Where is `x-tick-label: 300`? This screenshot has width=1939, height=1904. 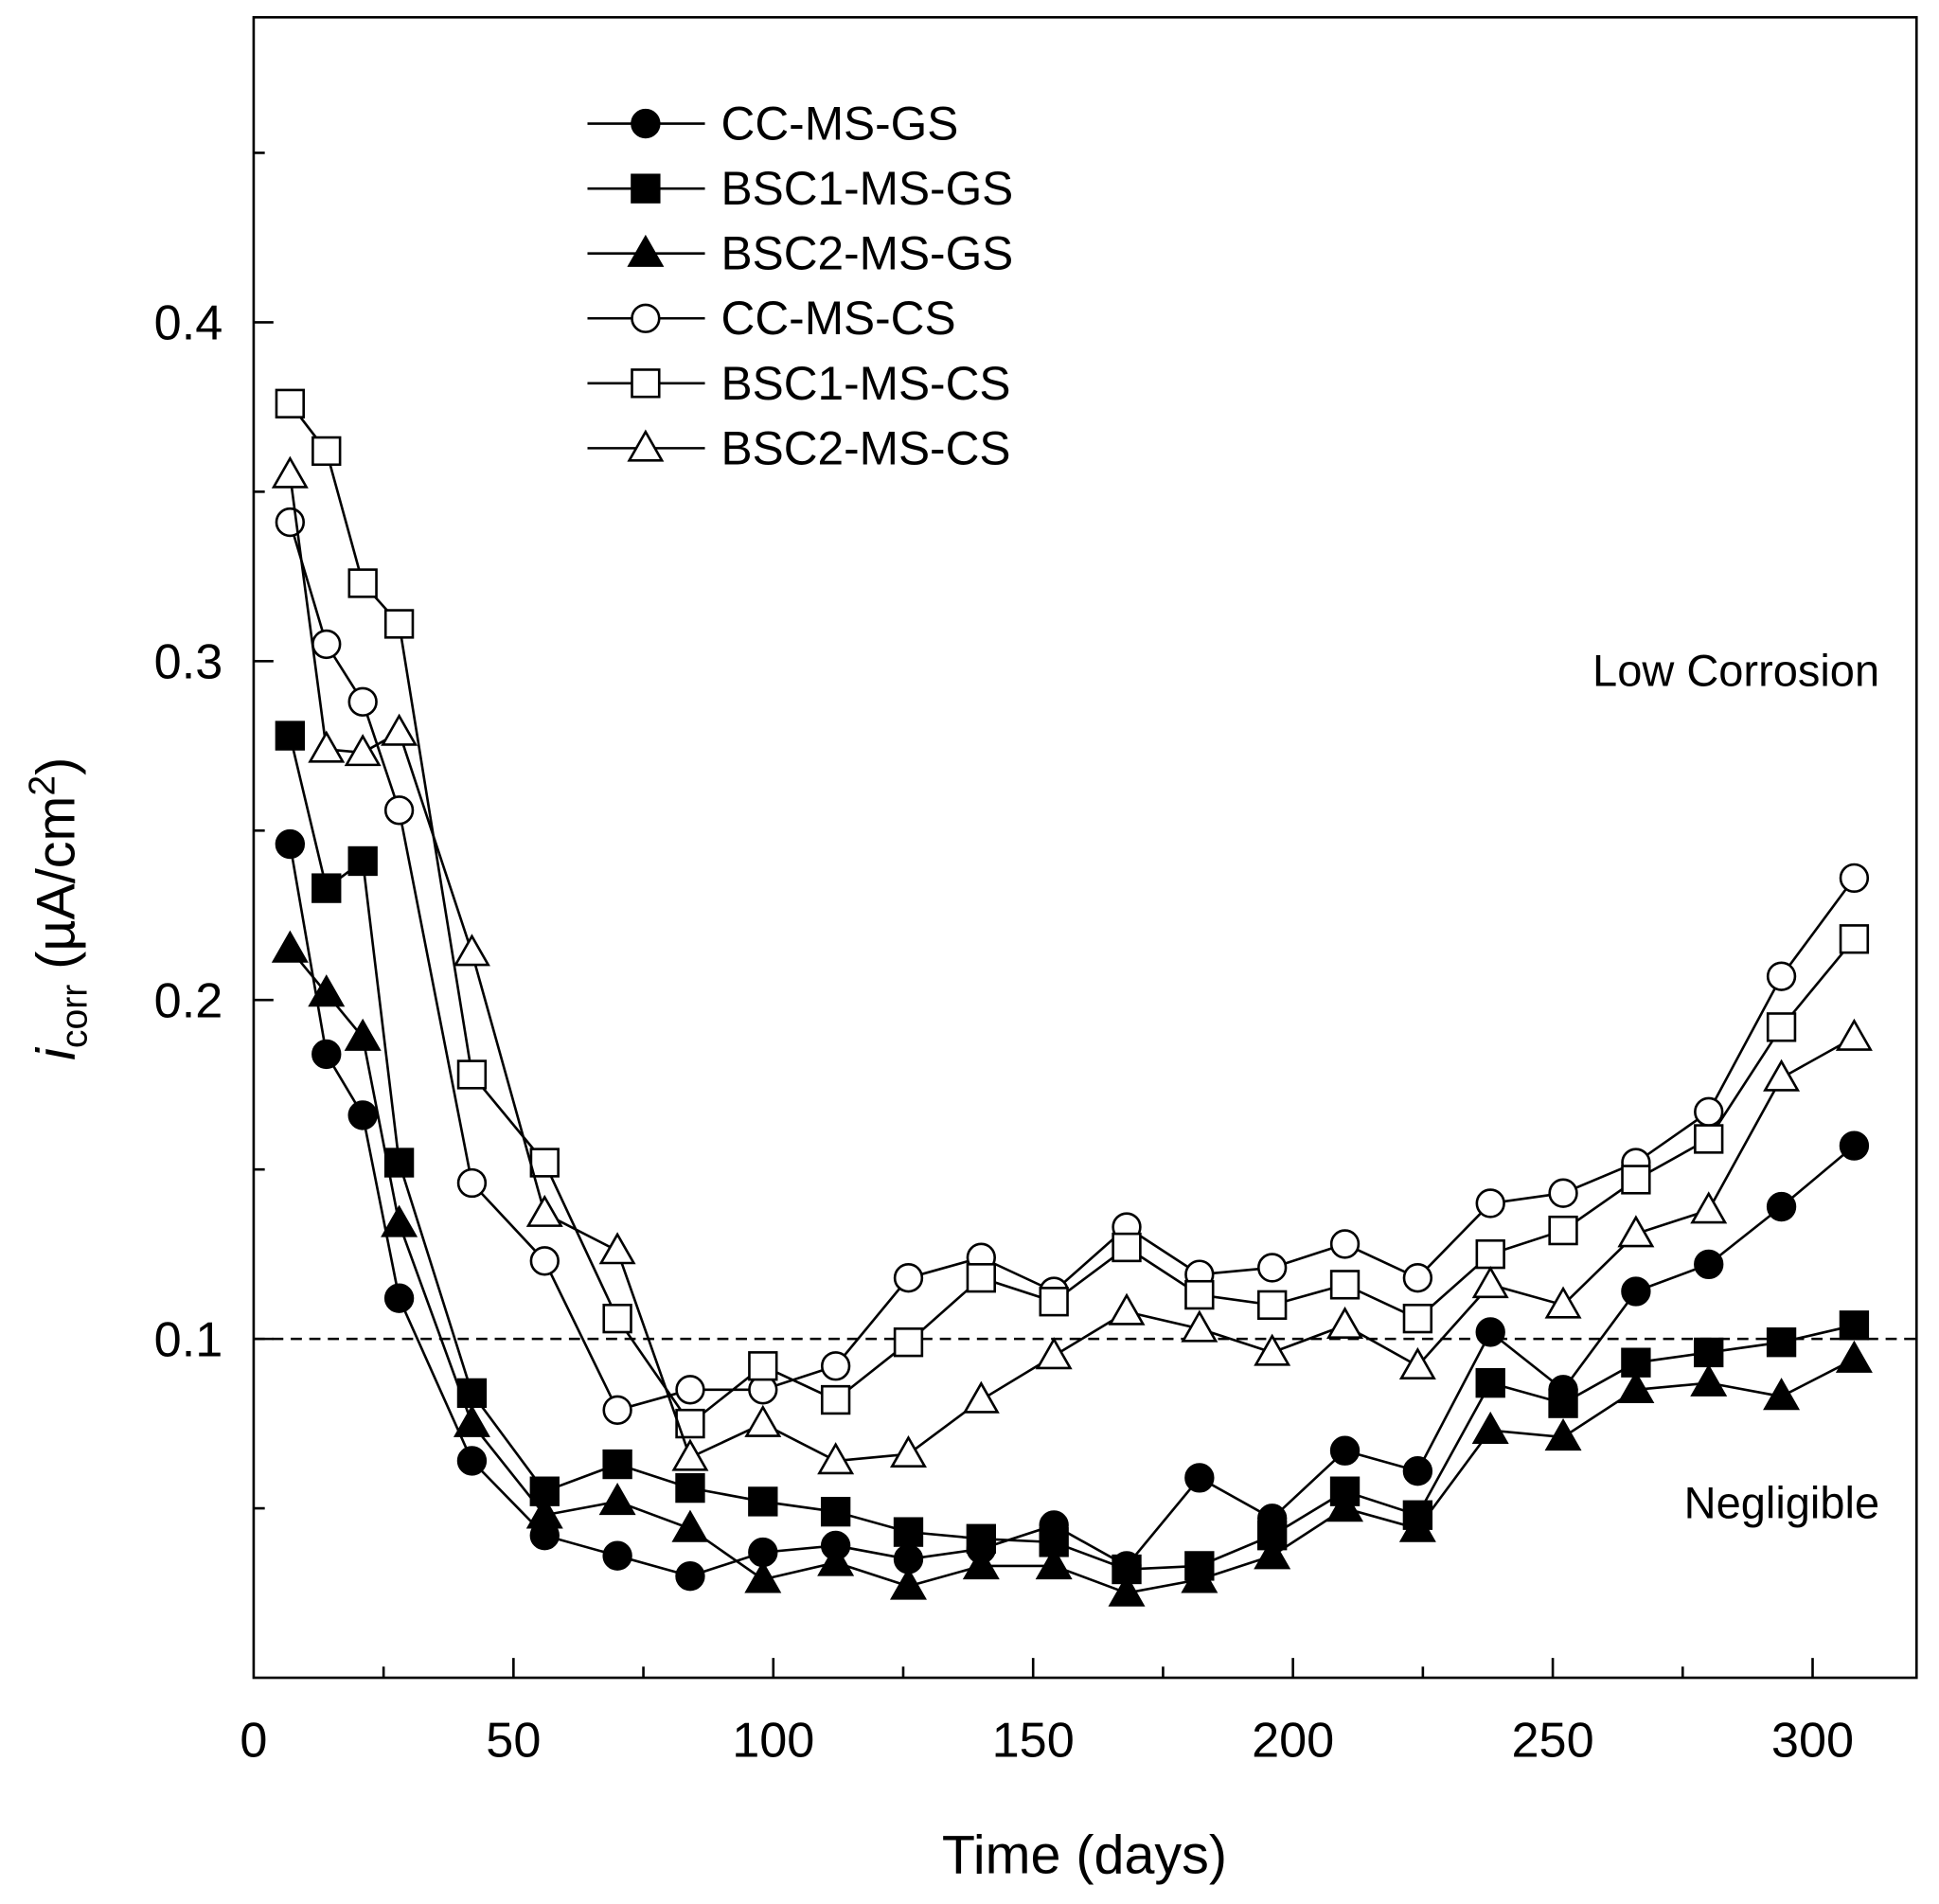 x-tick-label: 300 is located at coordinates (1812, 1741).